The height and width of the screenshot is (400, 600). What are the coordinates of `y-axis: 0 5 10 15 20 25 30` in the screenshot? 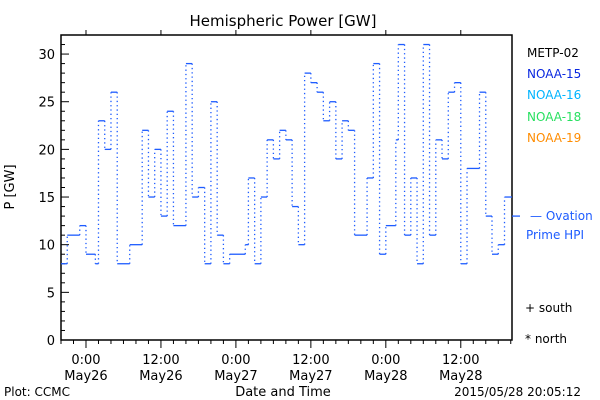 It's located at (53, 191).